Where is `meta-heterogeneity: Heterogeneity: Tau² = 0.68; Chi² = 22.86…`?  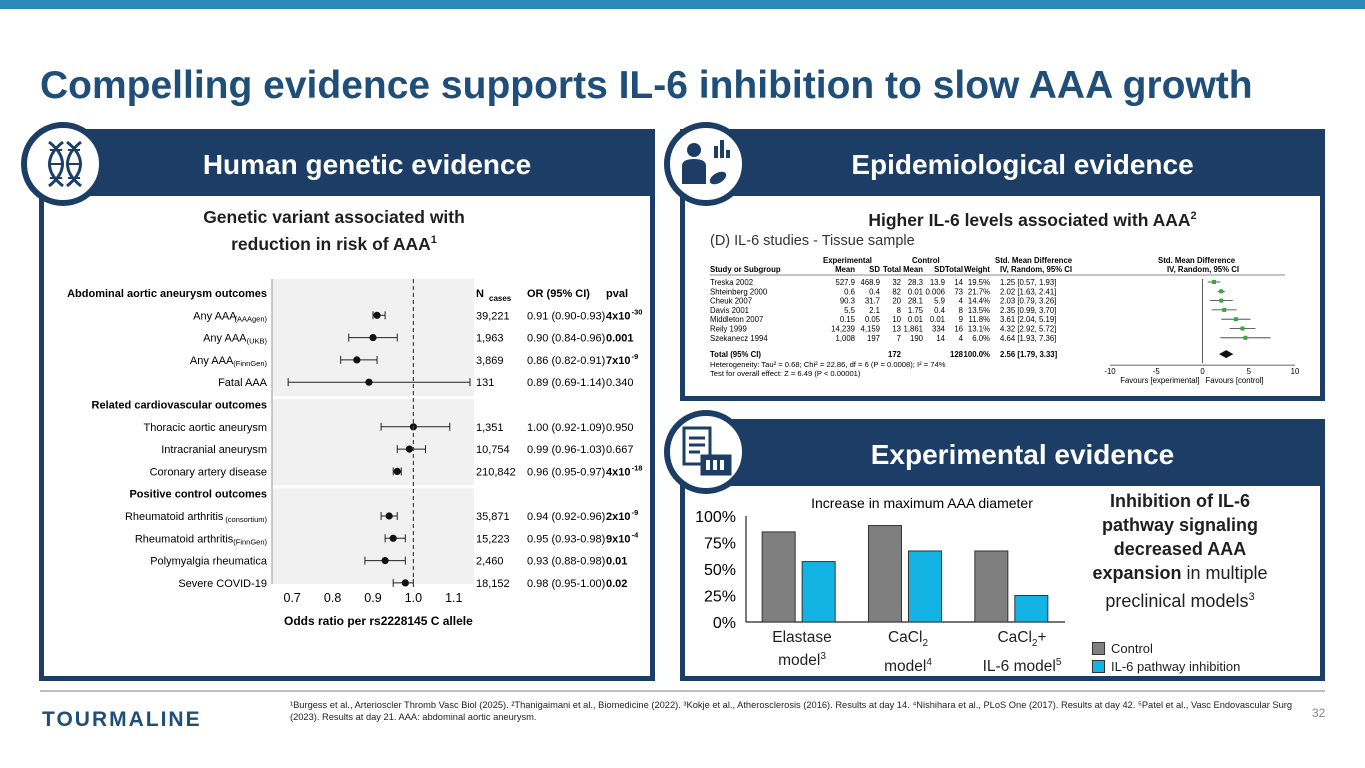 meta-heterogeneity: Heterogeneity: Tau² = 0.68; Chi² = 22.86… is located at coordinates (828, 364).